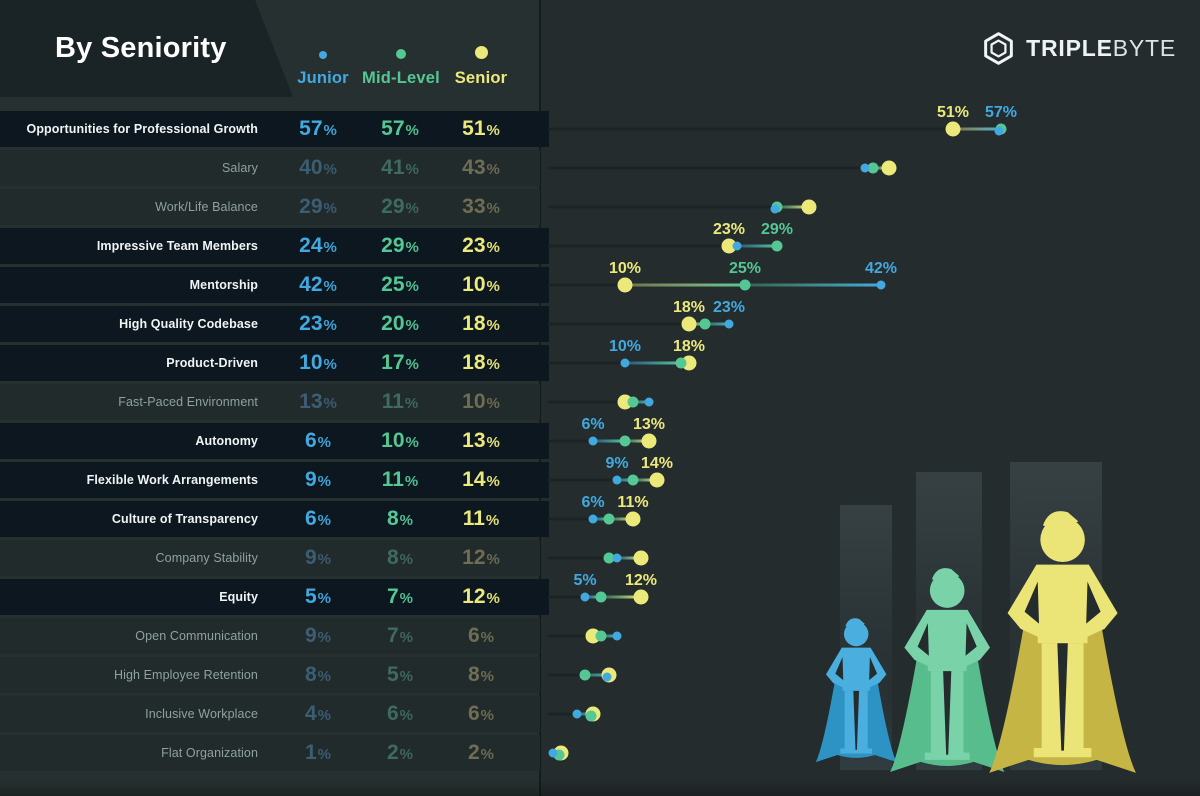  What do you see at coordinates (318, 284) in the screenshot?
I see `pct-junior: 42%` at bounding box center [318, 284].